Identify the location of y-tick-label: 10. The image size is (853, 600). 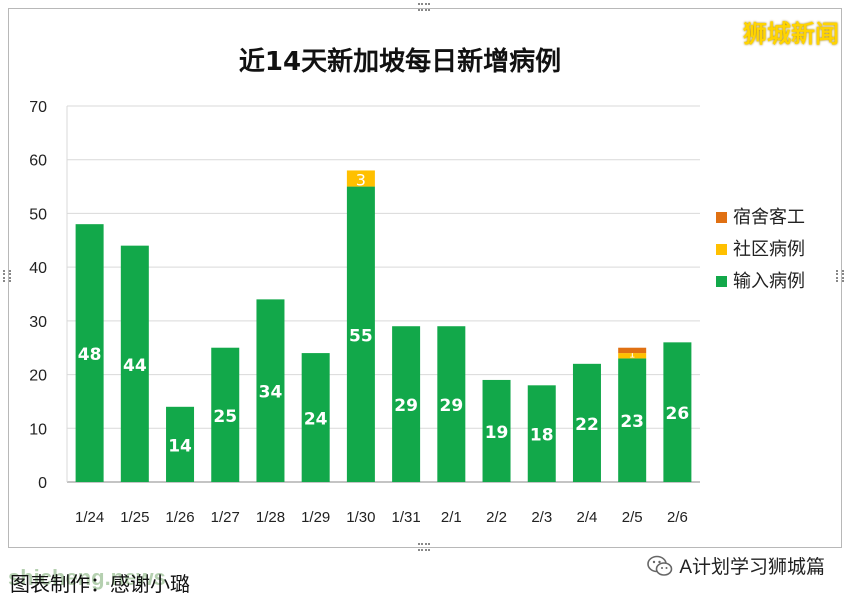
(38, 429).